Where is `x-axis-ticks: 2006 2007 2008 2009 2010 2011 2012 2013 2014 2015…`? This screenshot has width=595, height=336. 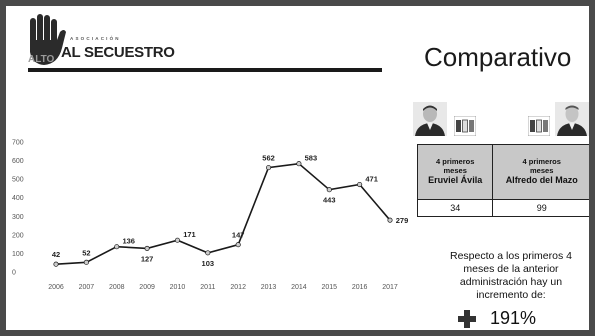 x-axis-ticks: 2006 2007 2008 2009 2010 2011 2012 2013 2014 2015… is located at coordinates (223, 287).